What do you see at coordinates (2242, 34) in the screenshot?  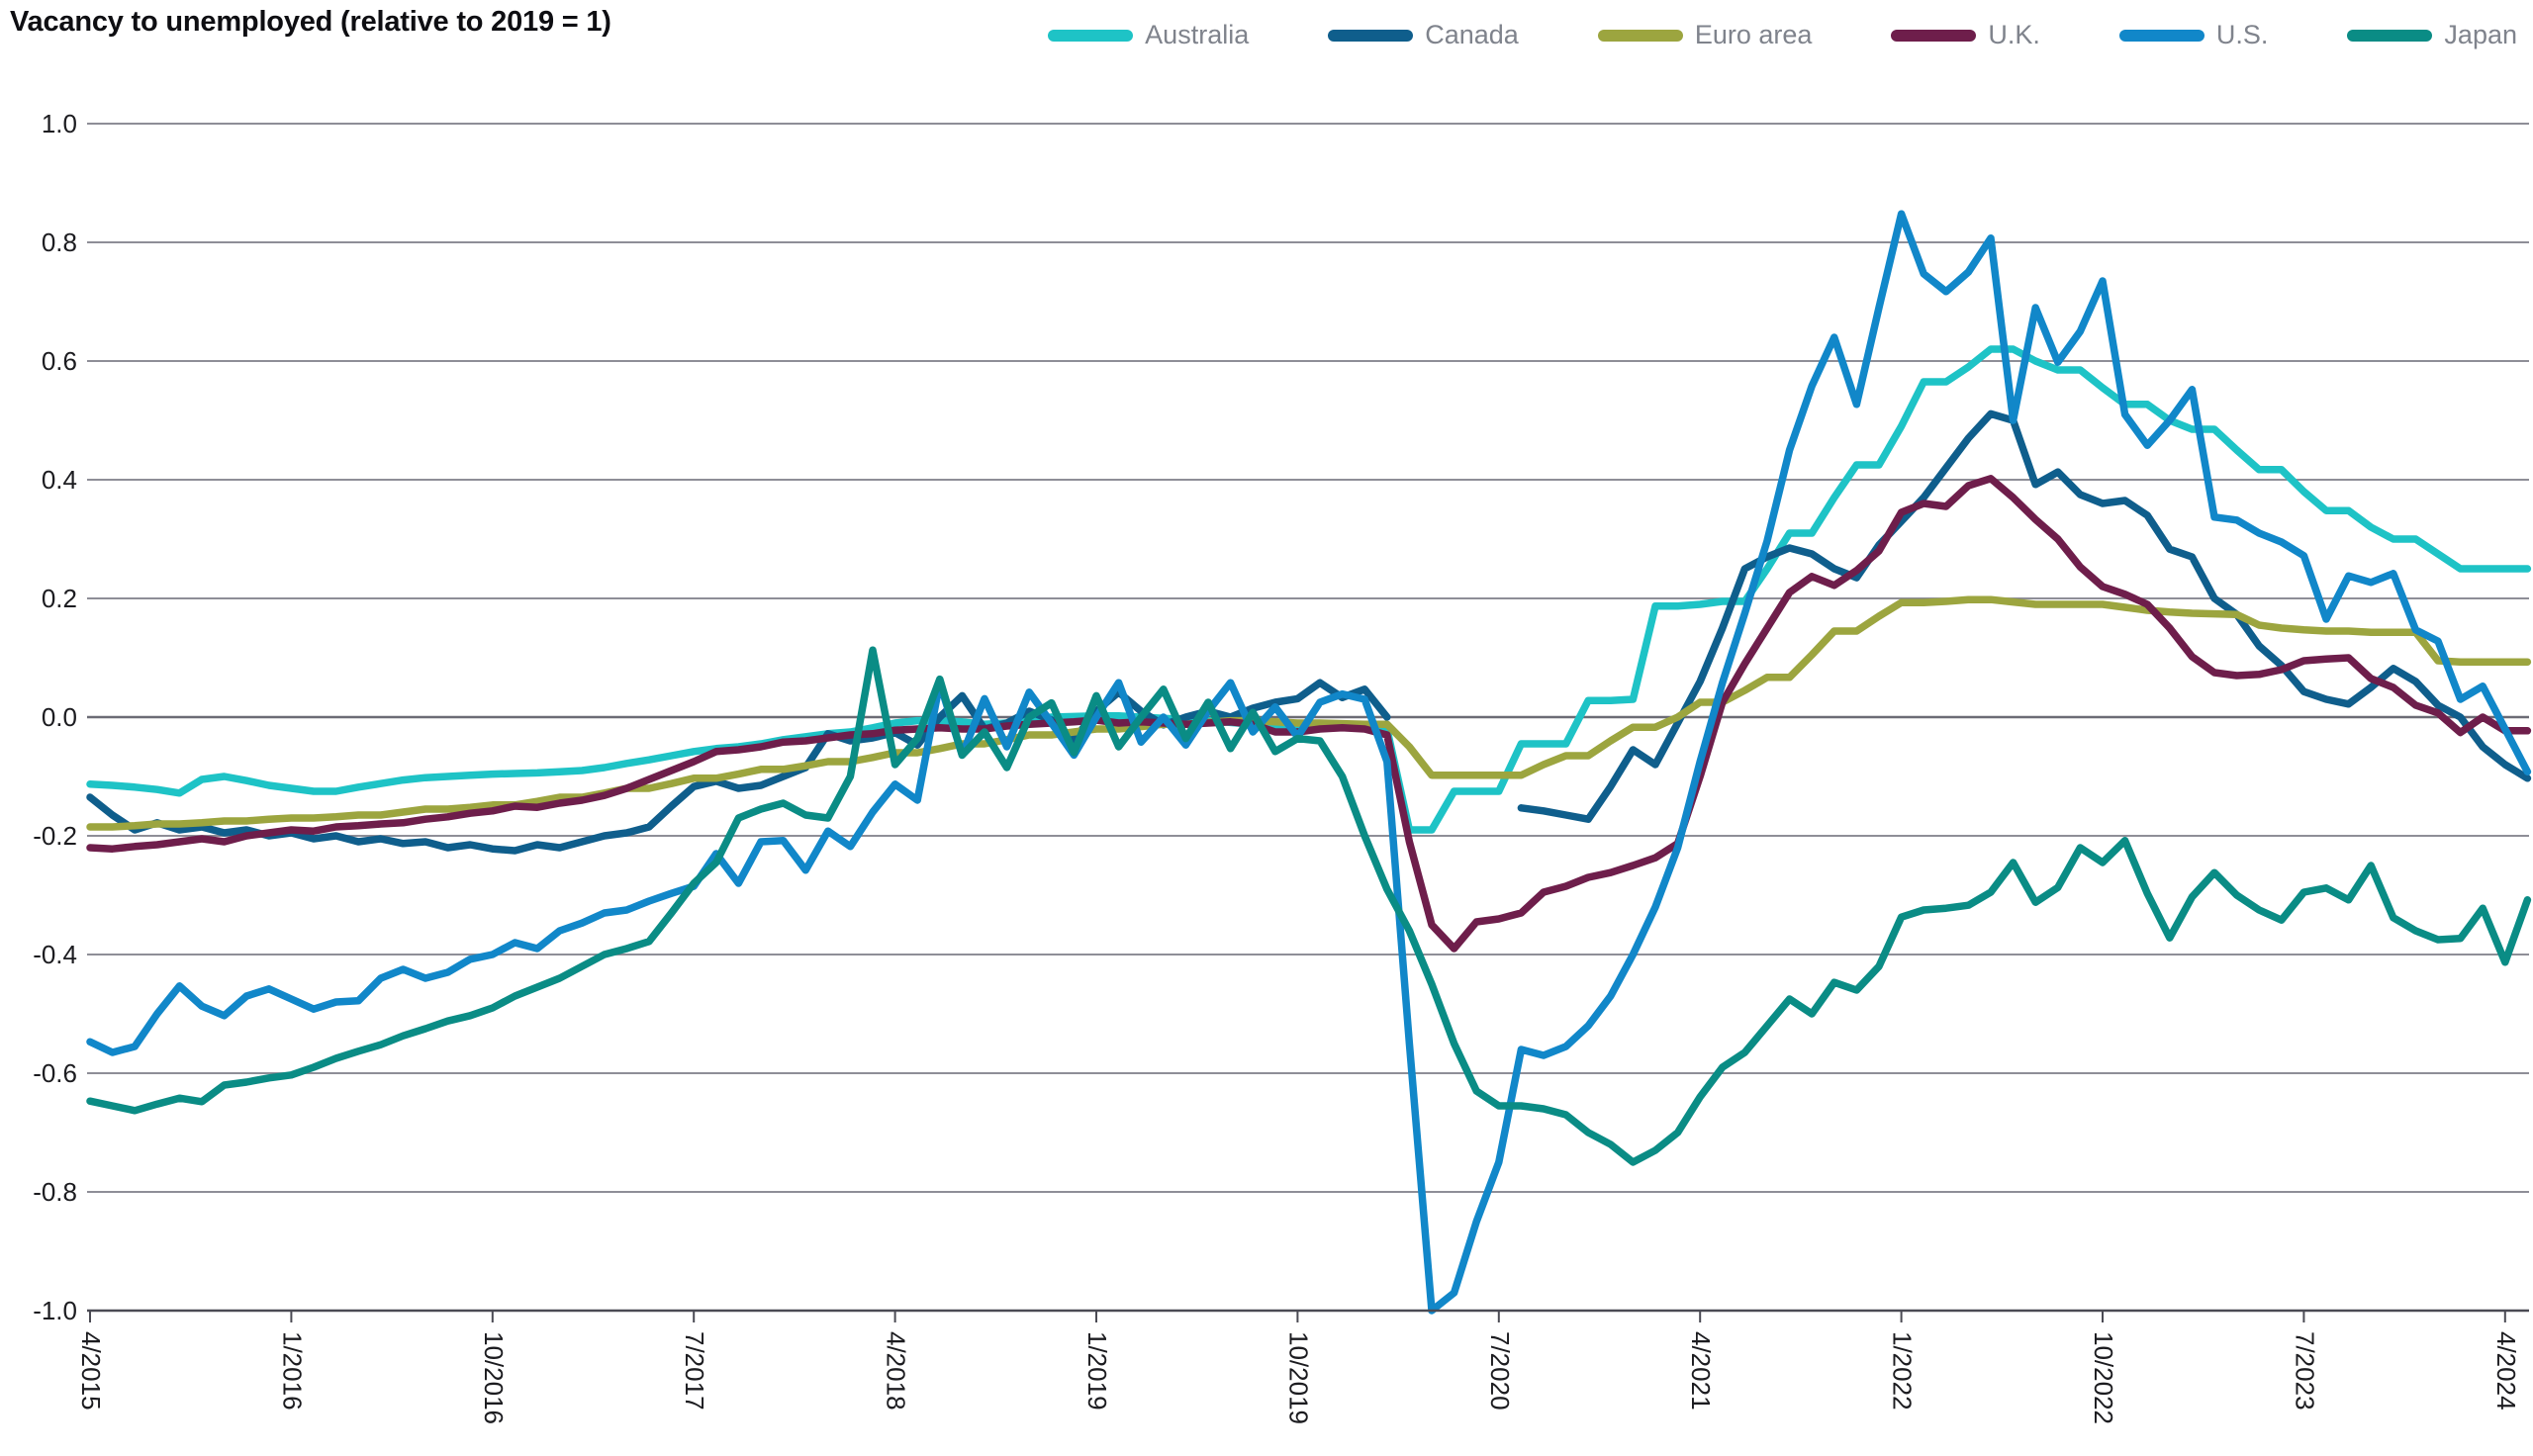 I see `legend-label-us: U.S.` at bounding box center [2242, 34].